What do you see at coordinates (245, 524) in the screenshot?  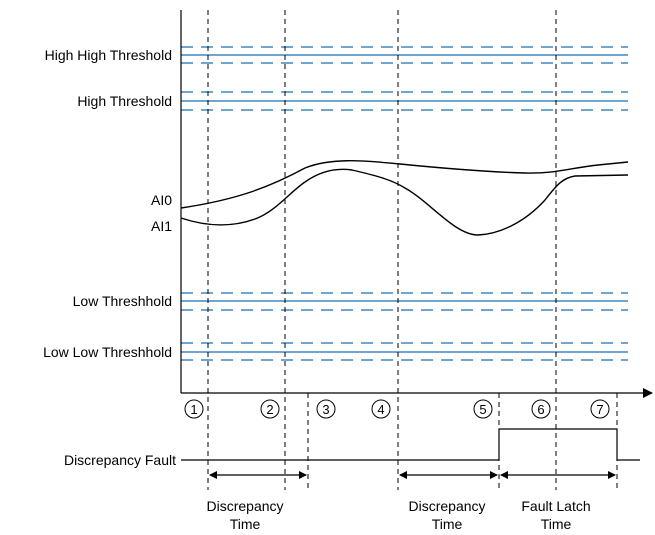 I see `interval-label-discrepancy-time-1-line2: Time` at bounding box center [245, 524].